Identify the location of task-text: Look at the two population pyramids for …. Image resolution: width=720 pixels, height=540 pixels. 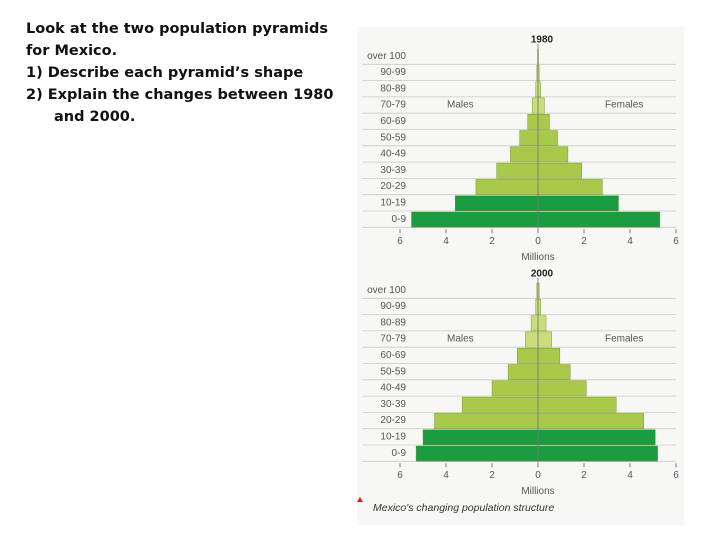
(181, 73).